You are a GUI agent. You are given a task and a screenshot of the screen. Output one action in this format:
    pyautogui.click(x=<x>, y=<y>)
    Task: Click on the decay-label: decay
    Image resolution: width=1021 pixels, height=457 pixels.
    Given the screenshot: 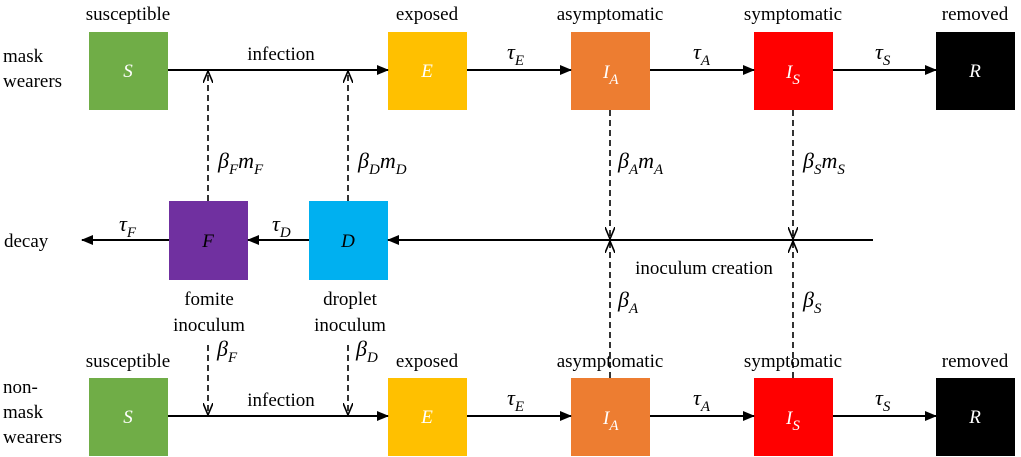 What is the action you would take?
    pyautogui.click(x=26, y=241)
    